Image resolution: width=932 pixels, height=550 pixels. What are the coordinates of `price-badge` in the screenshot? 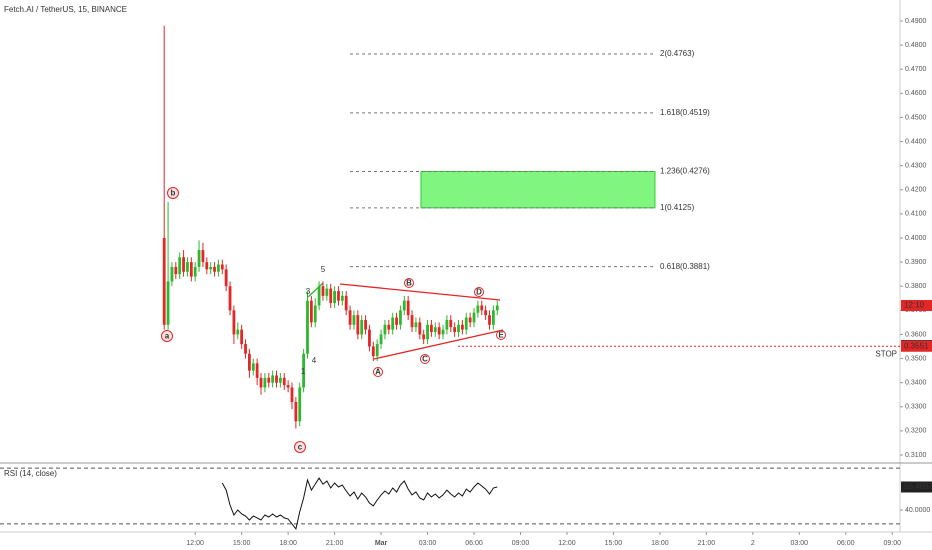 It's located at (916, 346).